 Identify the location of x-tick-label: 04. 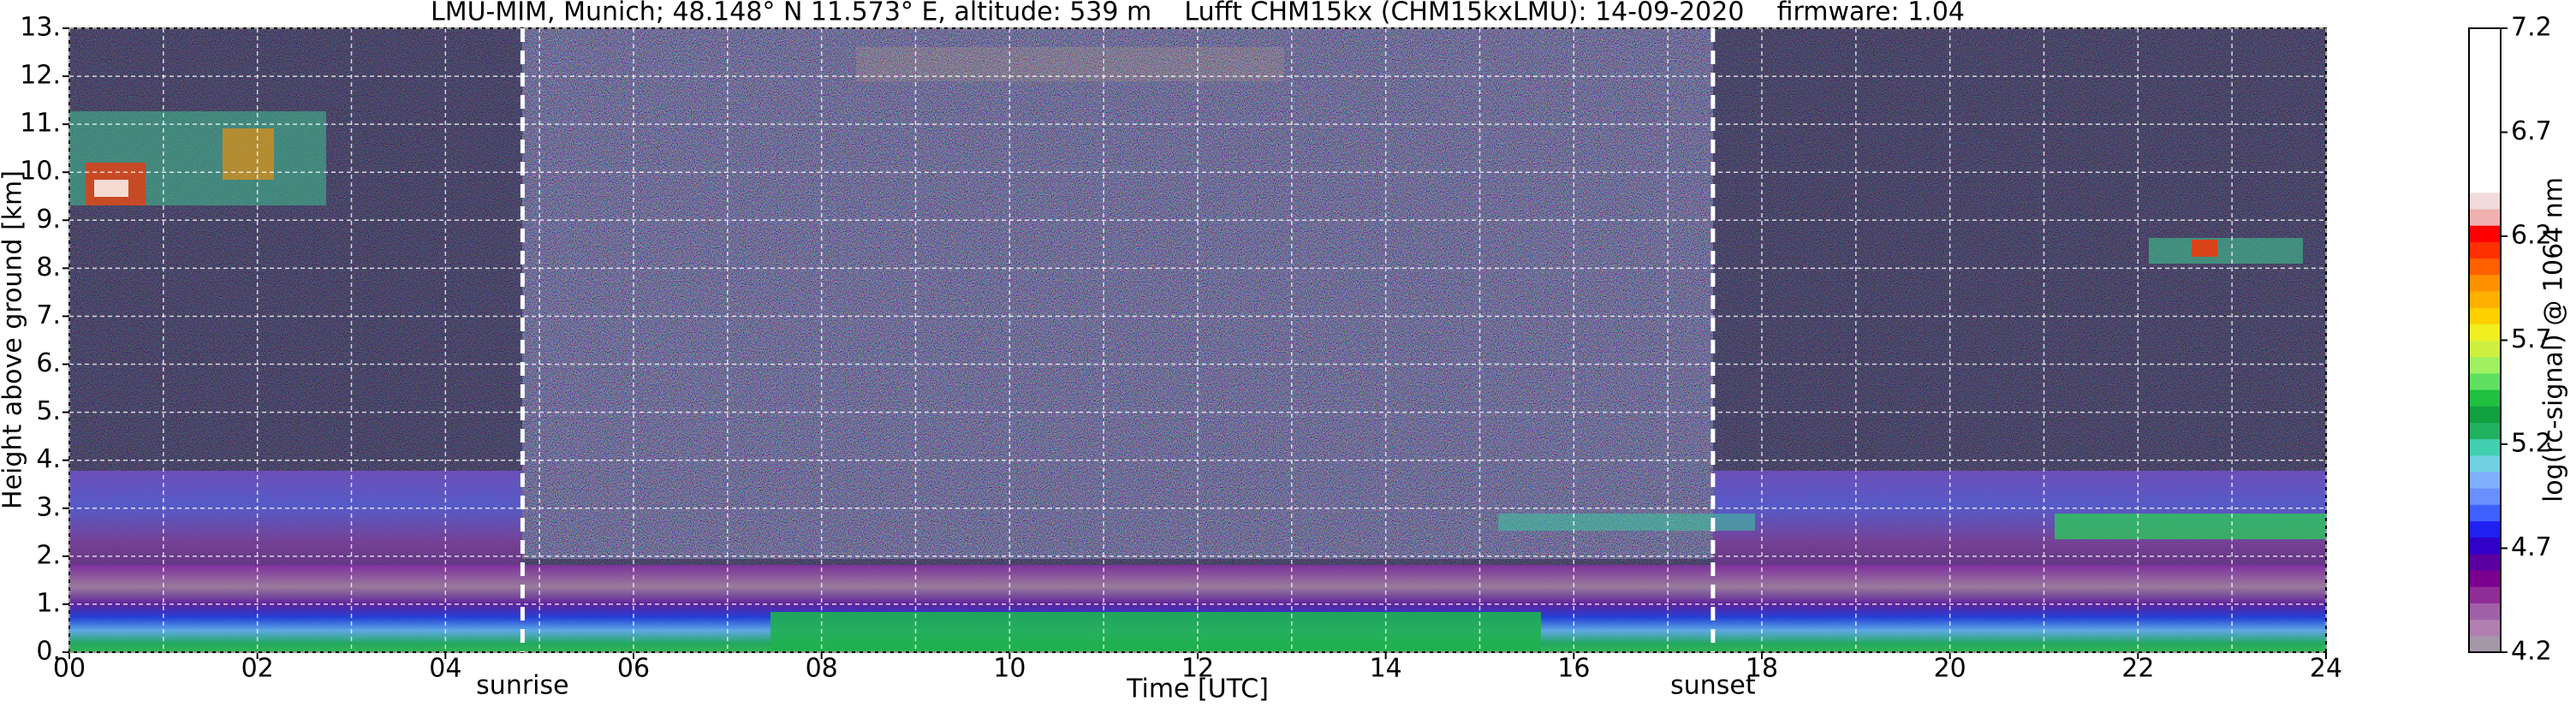
(445, 669).